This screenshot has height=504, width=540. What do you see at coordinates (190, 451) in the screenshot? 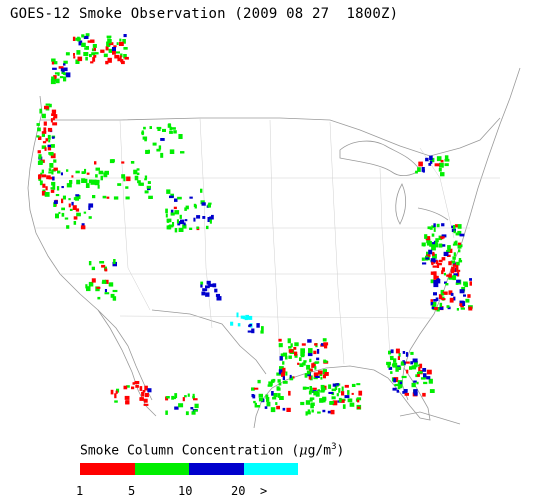
I see `legend-title-prefix: Smoke Column Concentration (` at bounding box center [190, 451].